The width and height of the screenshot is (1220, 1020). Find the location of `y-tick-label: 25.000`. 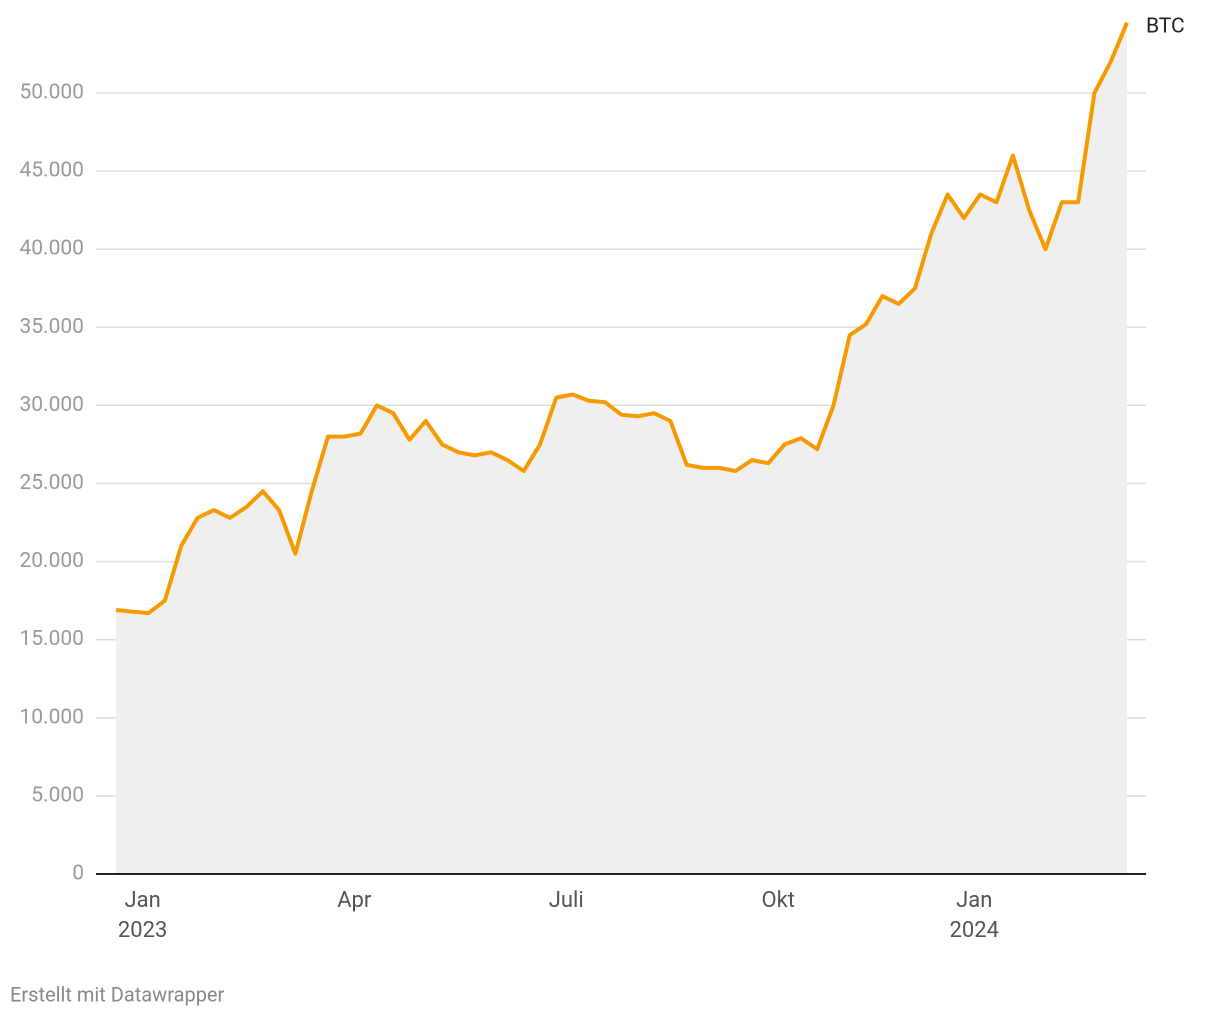

y-tick-label: 25.000 is located at coordinates (51, 483).